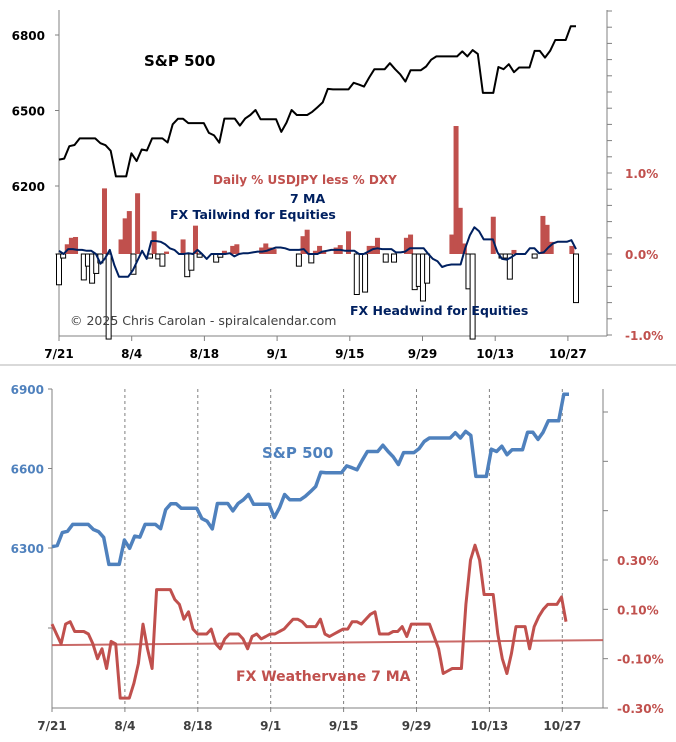 This screenshot has width=676, height=742. Describe the element at coordinates (416, 726) in the screenshot. I see `bottom-x-tick-label: 9/29` at that location.